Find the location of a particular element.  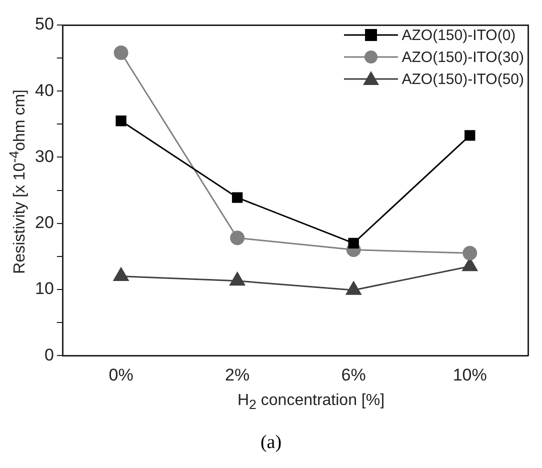

text: (a) is located at coordinates (271, 443).